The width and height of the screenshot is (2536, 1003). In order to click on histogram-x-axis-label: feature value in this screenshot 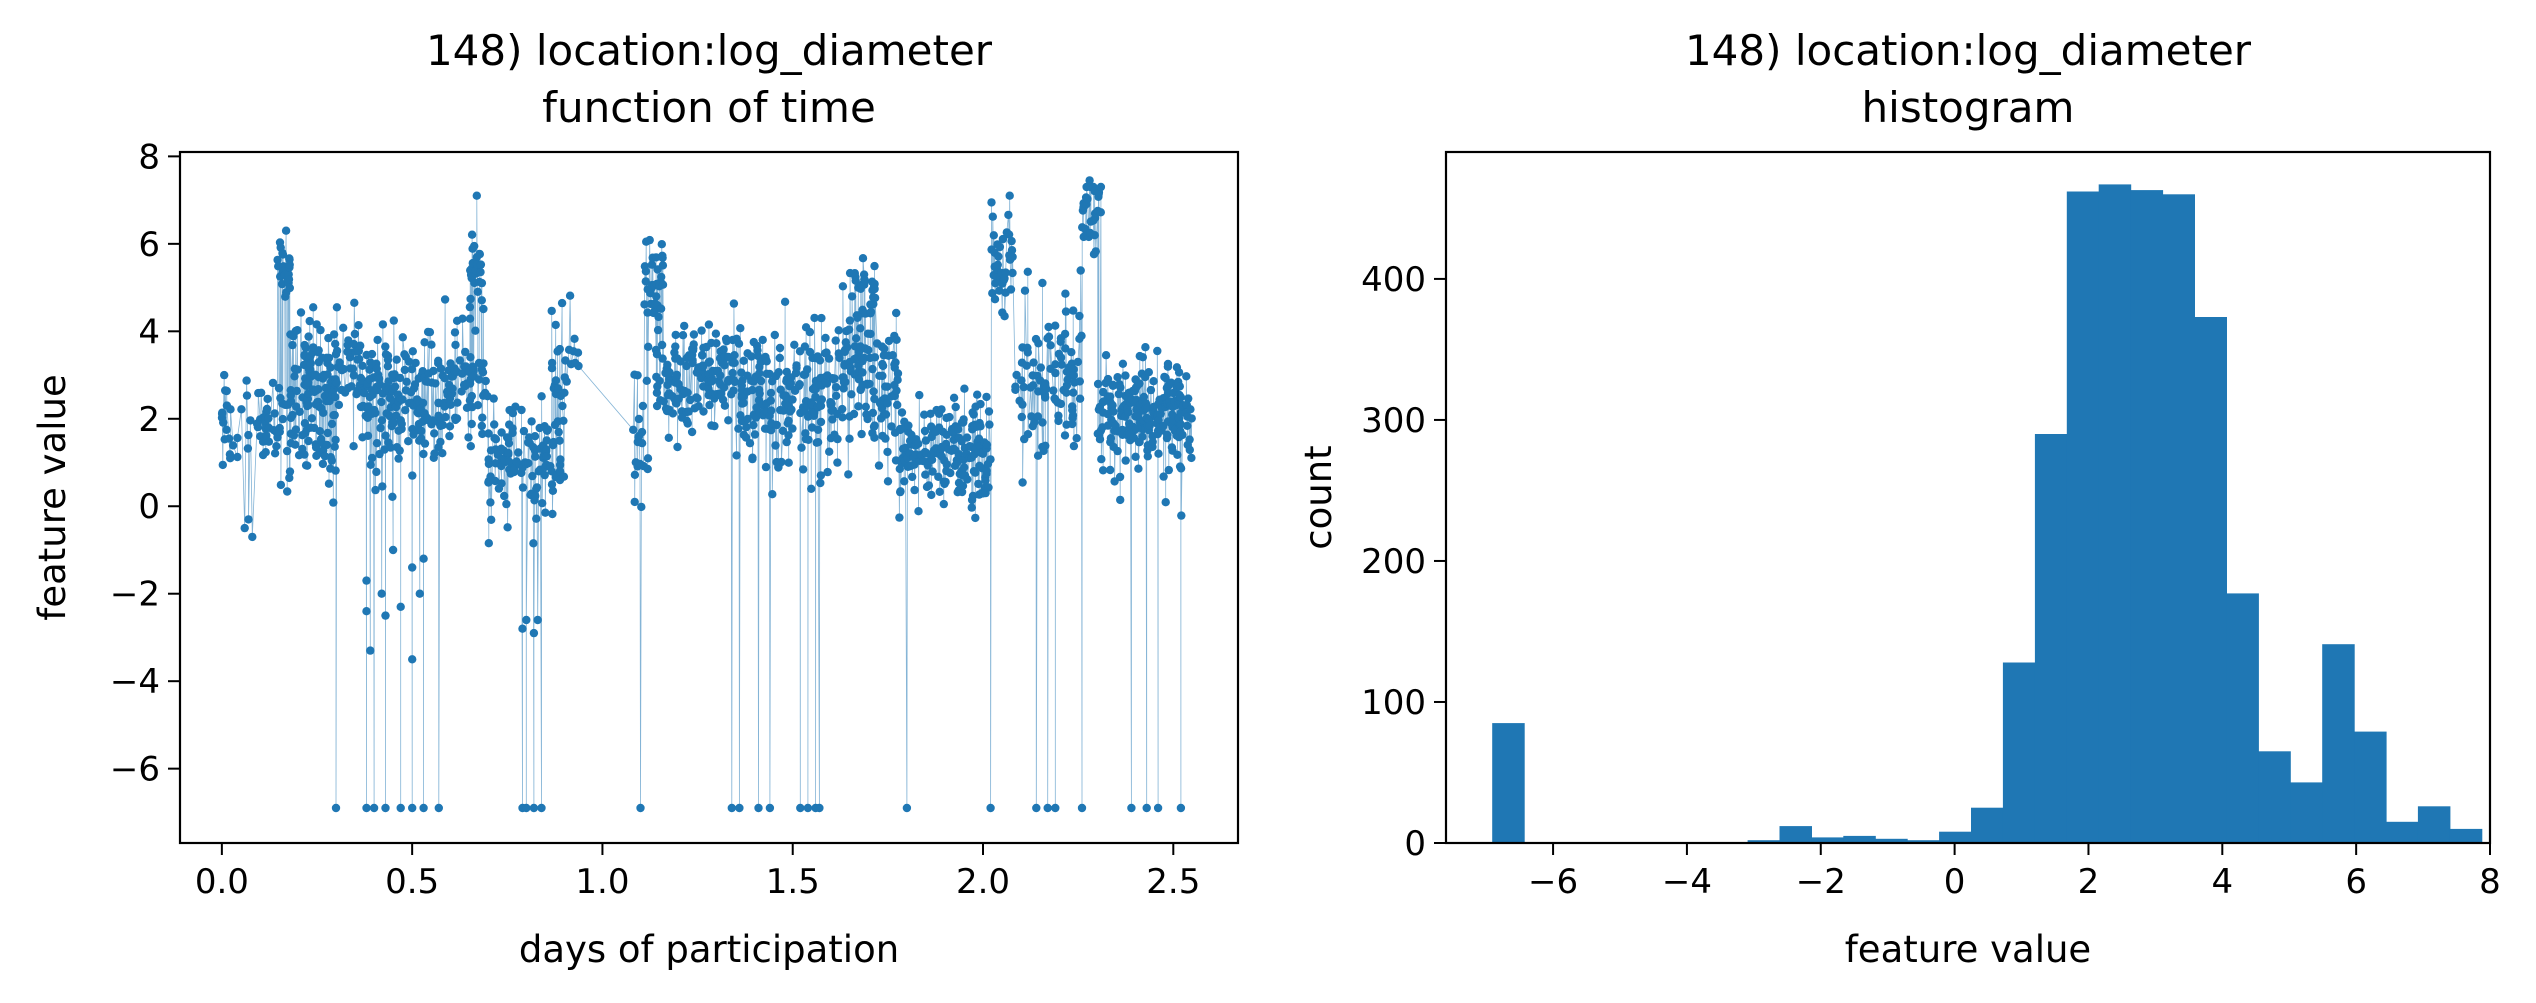, I will do `click(1968, 949)`.